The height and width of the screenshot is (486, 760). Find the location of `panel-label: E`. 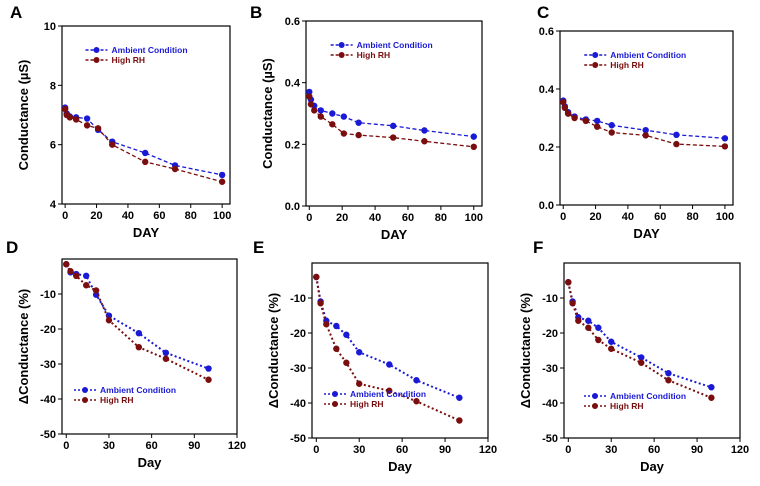

panel-label: E is located at coordinates (258, 247).